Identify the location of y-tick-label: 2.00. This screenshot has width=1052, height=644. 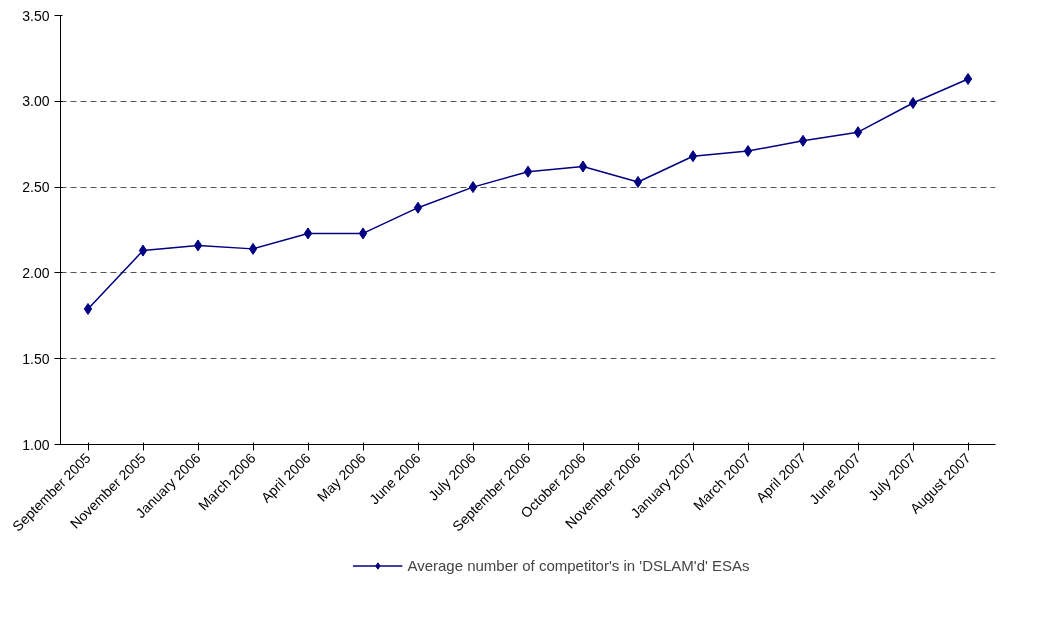
(36, 272).